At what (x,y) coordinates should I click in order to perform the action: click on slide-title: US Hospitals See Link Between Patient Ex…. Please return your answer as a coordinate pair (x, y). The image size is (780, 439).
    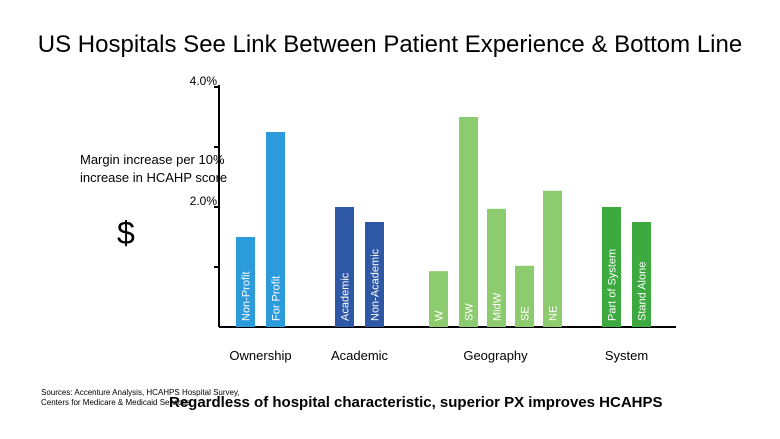
    Looking at the image, I should click on (390, 44).